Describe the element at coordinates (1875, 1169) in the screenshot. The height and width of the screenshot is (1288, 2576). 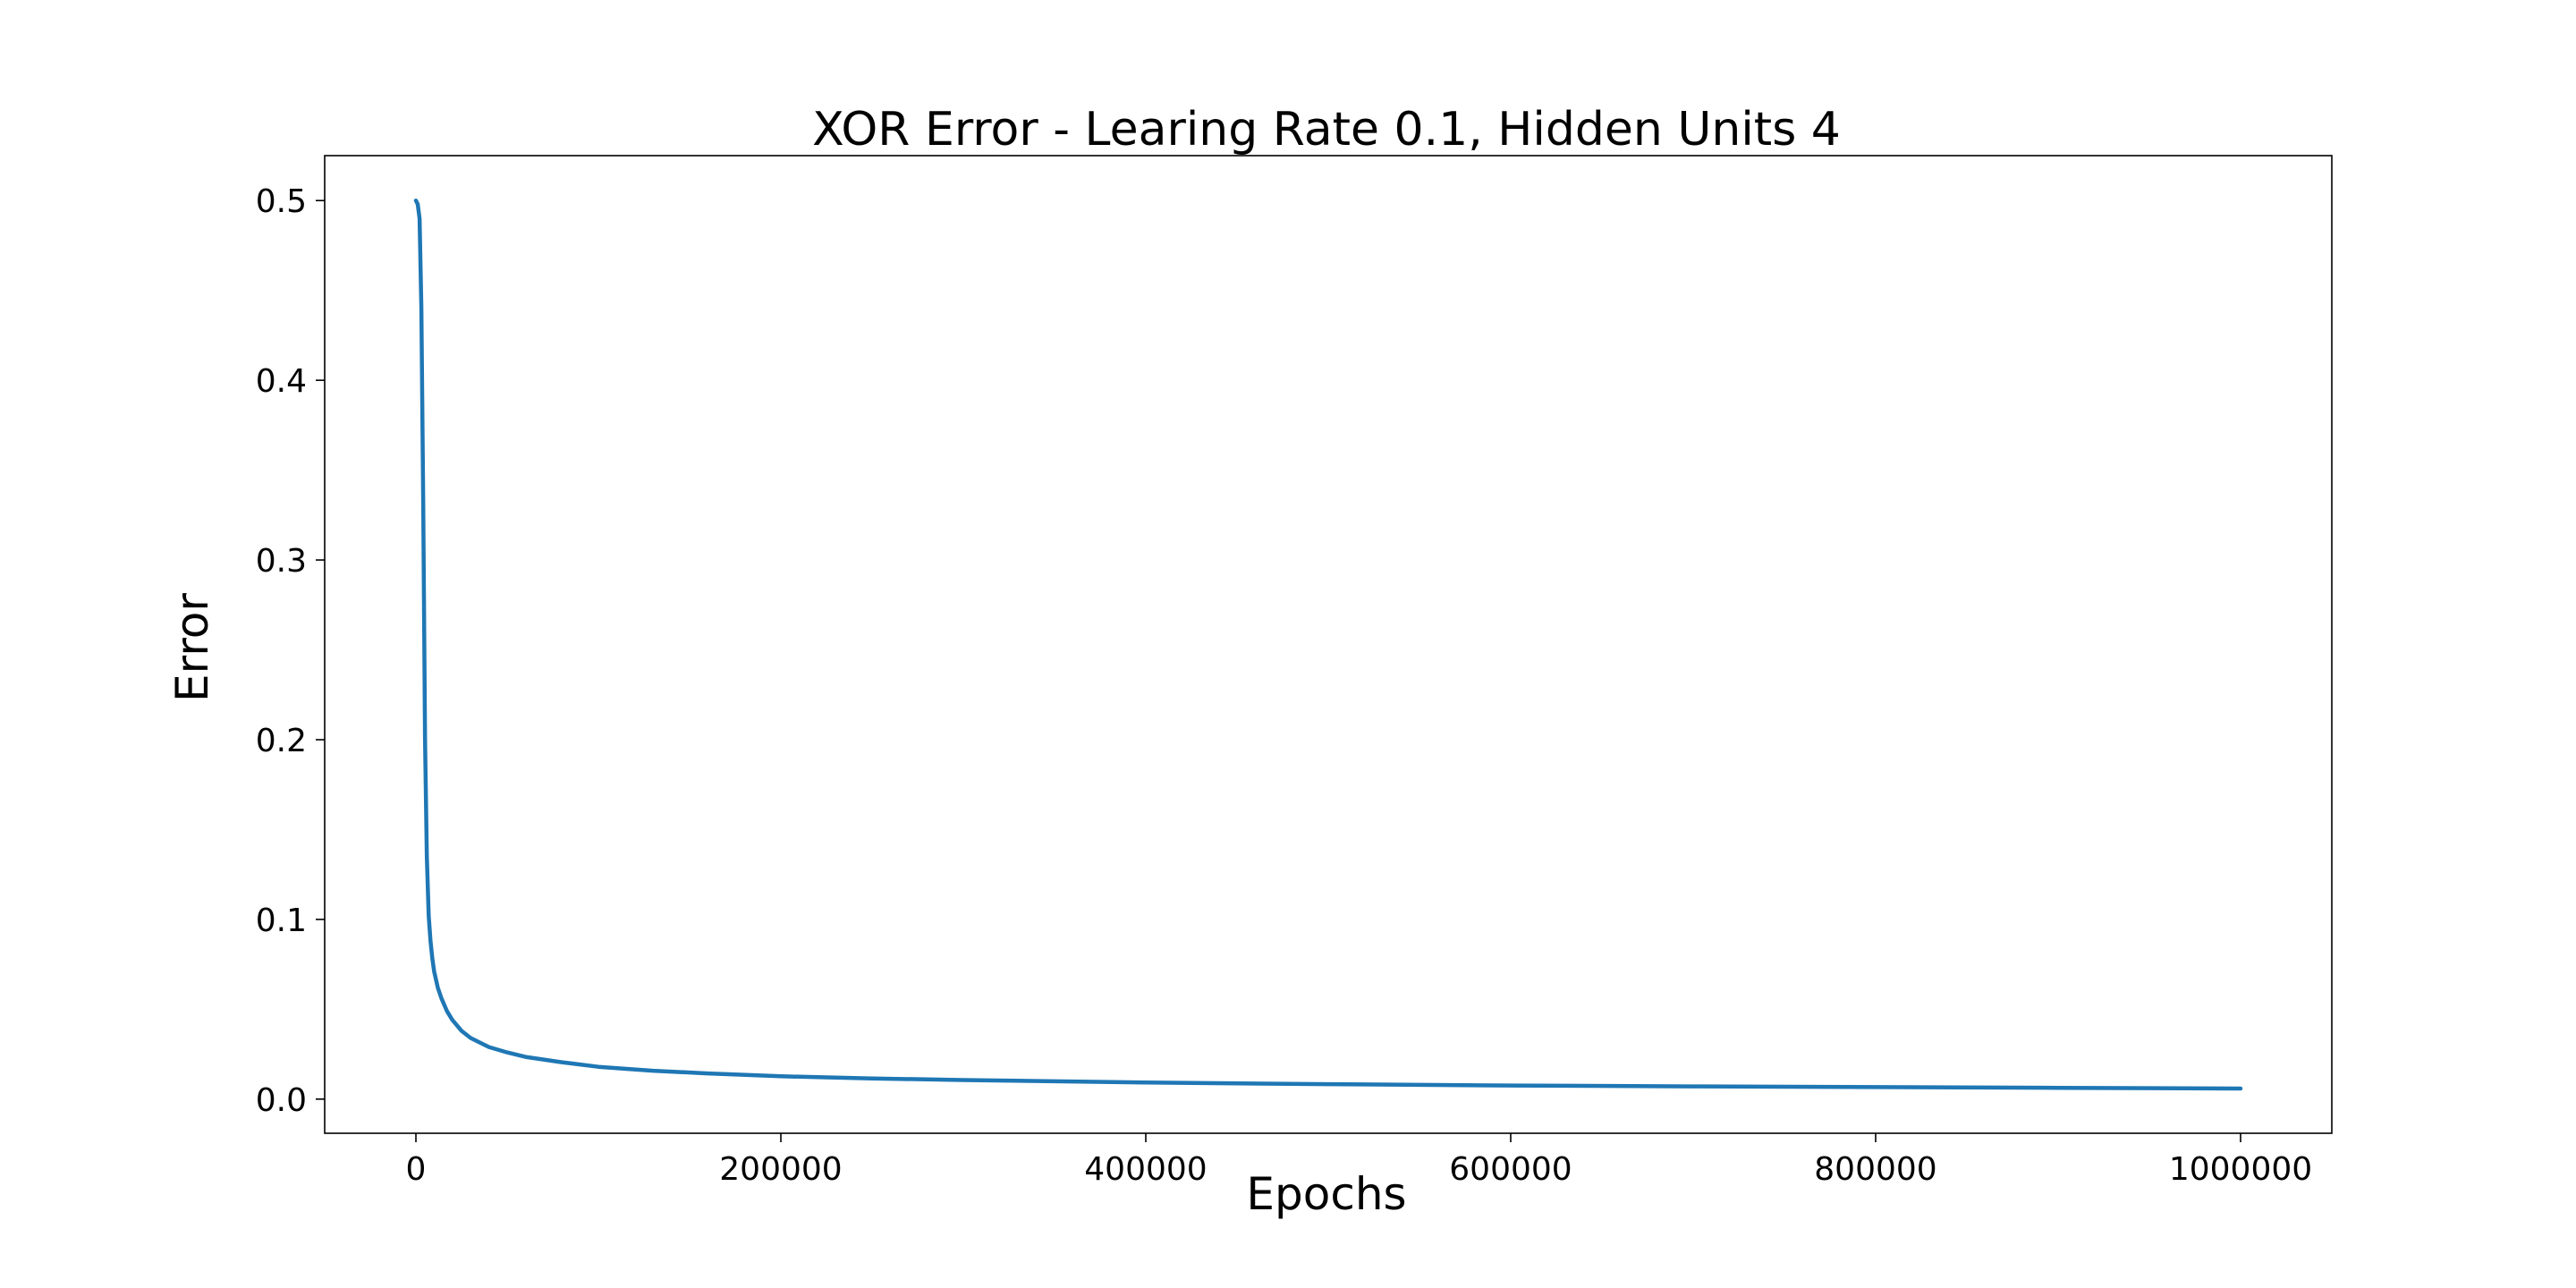
I see `x-tick-label: 800000` at that location.